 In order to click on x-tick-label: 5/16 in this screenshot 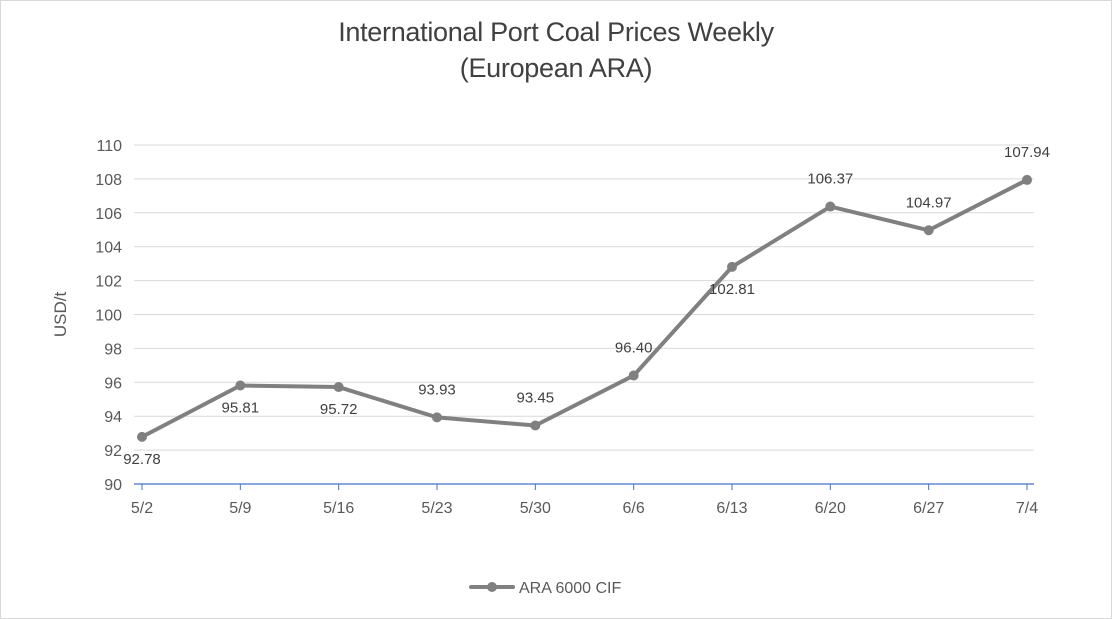, I will do `click(338, 508)`.